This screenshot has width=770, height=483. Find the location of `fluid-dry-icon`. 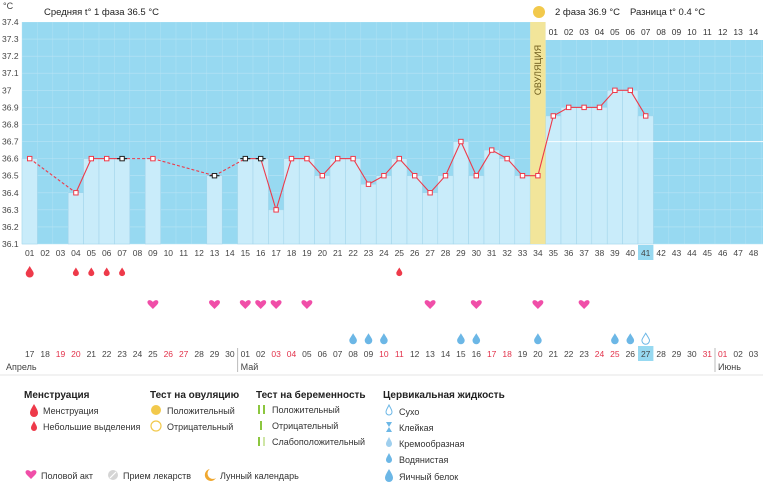

fluid-dry-icon is located at coordinates (646, 338).